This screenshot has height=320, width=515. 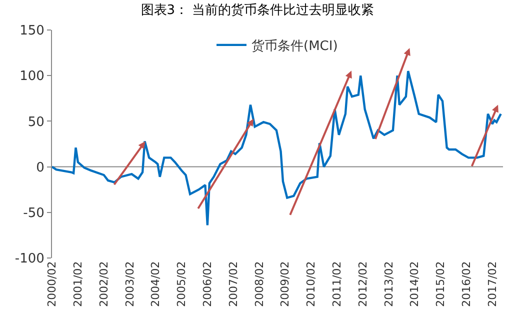 I want to click on x-tick-label: 2007/02, so click(x=233, y=284).